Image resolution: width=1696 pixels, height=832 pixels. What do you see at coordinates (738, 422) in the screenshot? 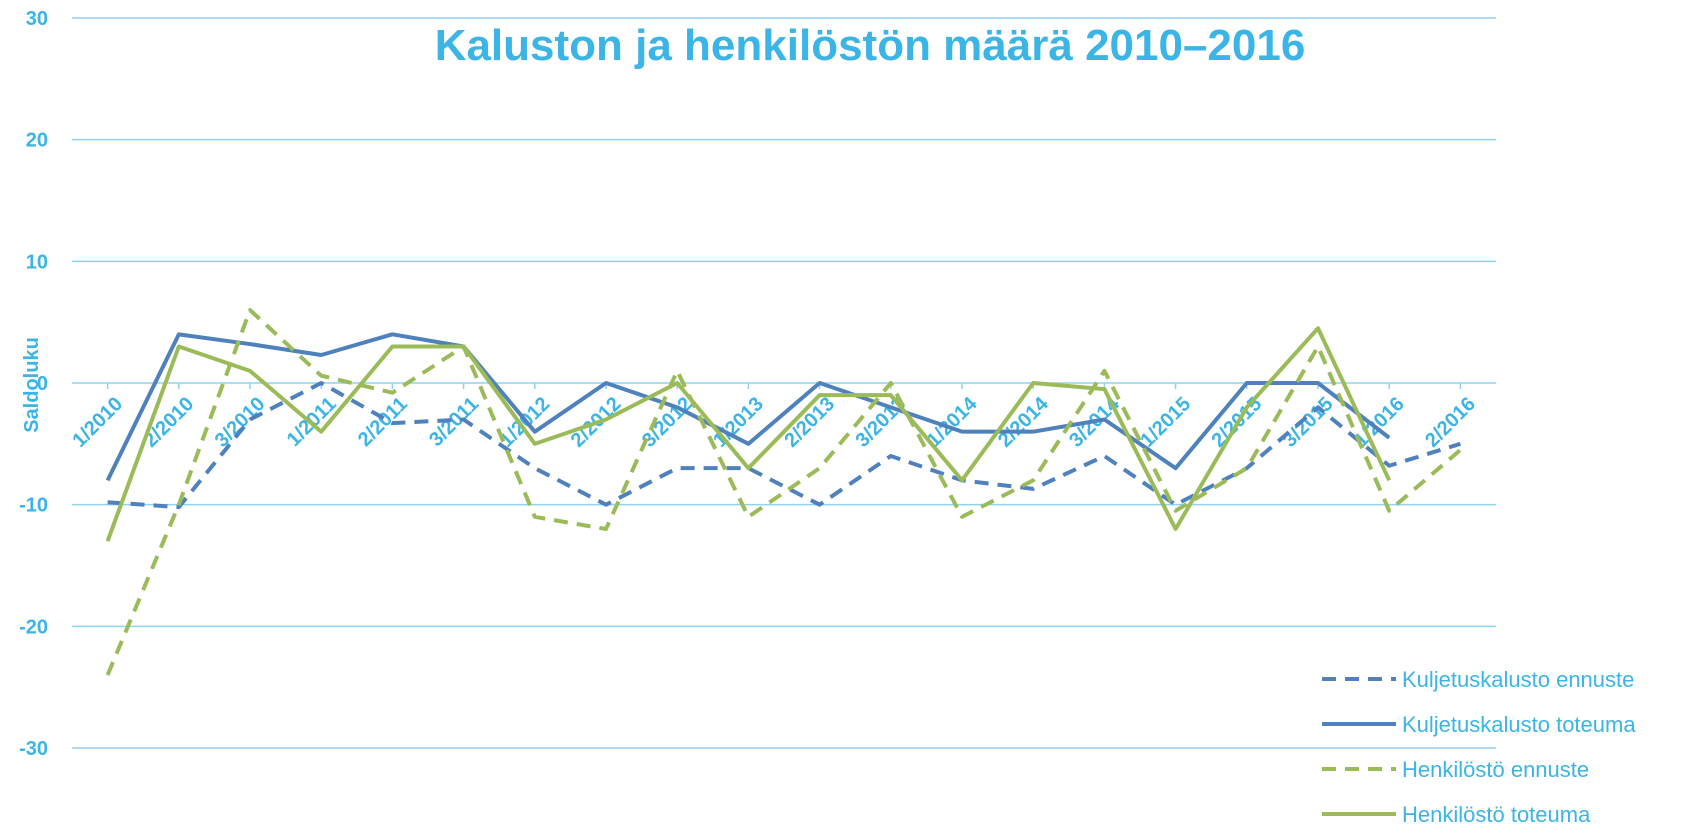
I see `x-tick-label: 1/2013` at bounding box center [738, 422].